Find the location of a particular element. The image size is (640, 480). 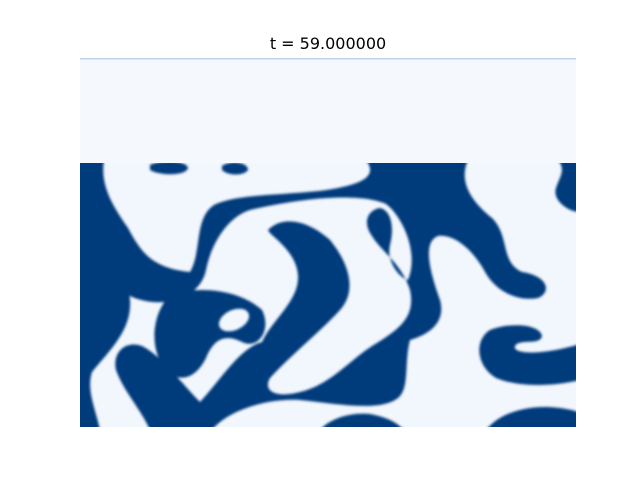

plot-title: t = 59.000000 is located at coordinates (328, 43).